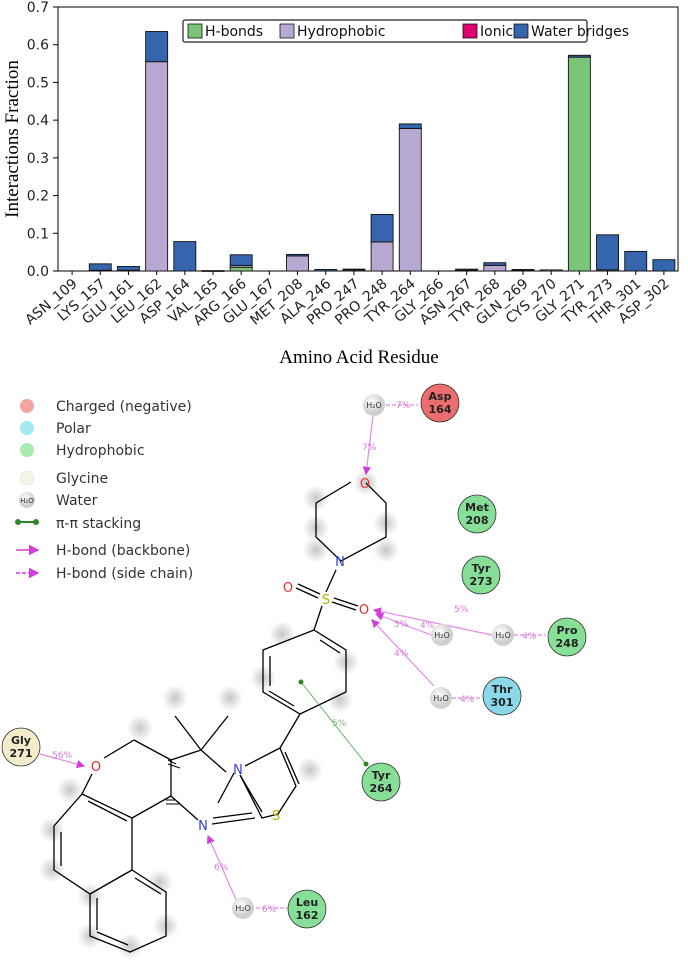 The width and height of the screenshot is (688, 962). I want to click on residue-leu162: Leu 162, so click(307, 909).